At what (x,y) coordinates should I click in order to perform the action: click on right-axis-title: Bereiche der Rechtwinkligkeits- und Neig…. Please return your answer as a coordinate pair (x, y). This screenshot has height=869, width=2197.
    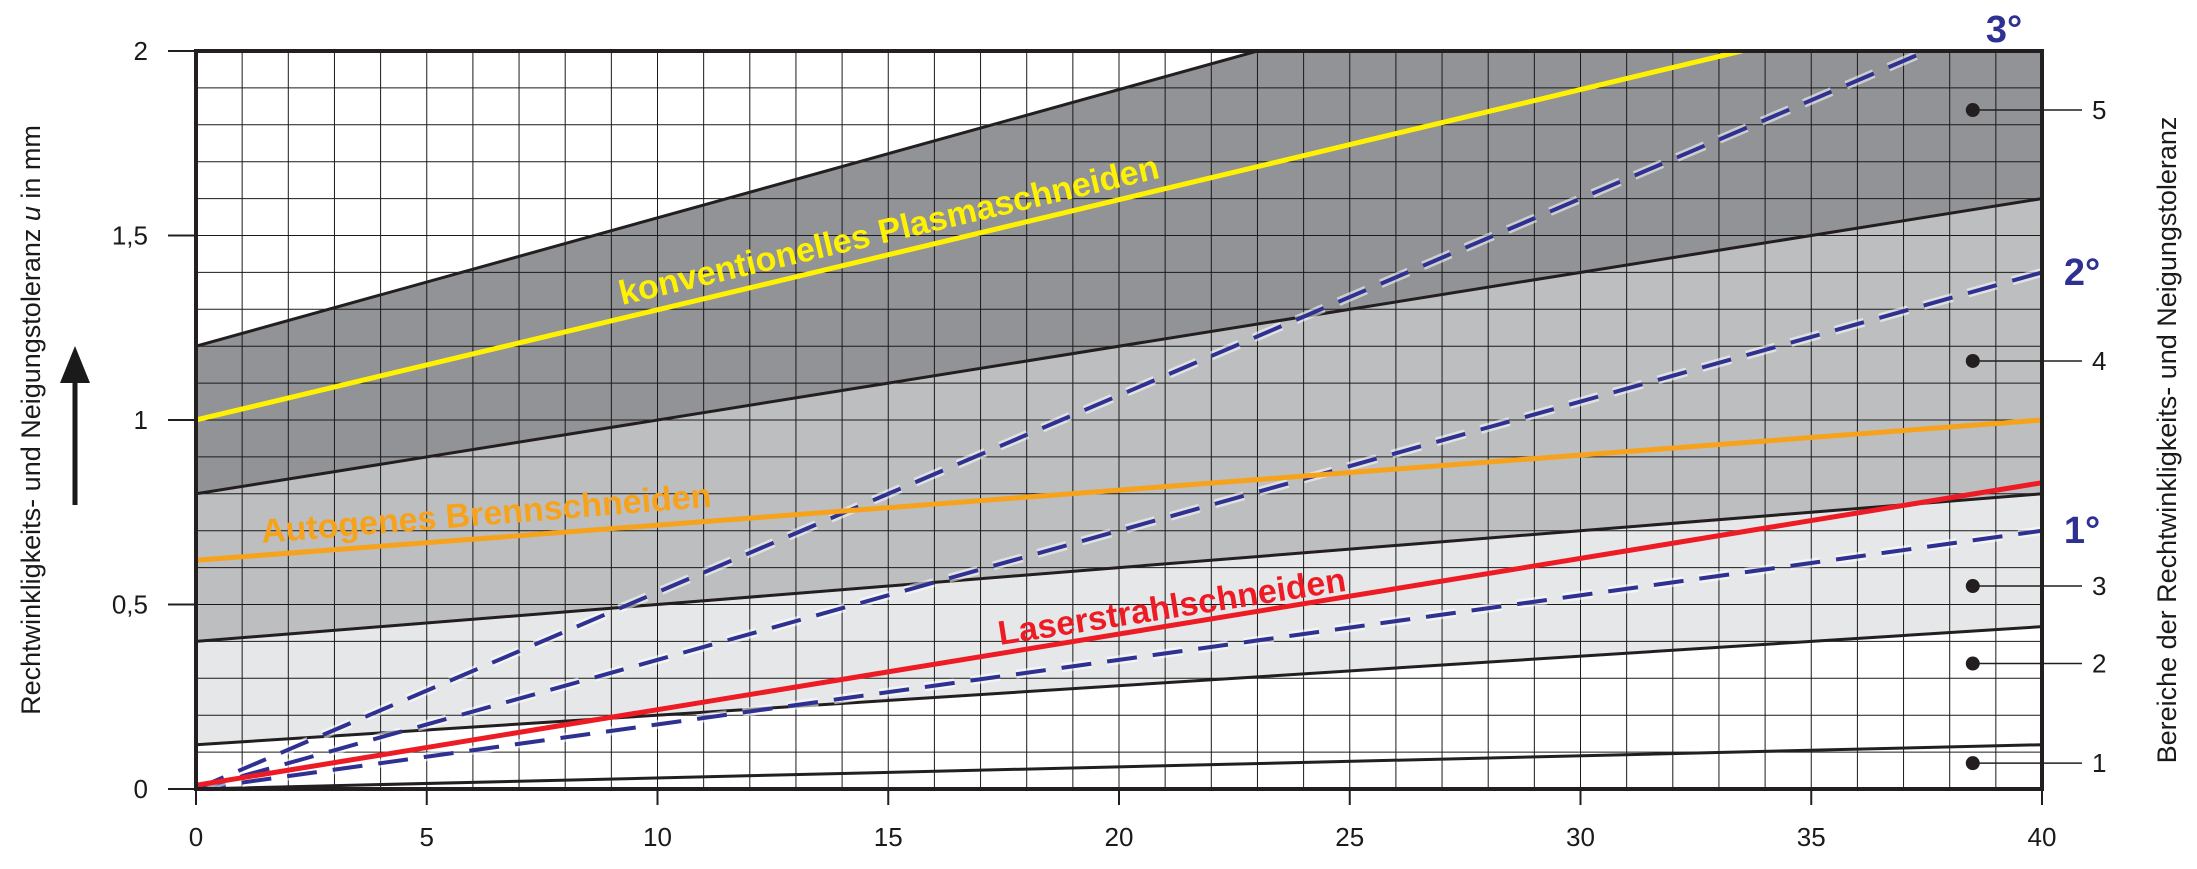
    Looking at the image, I should click on (2167, 440).